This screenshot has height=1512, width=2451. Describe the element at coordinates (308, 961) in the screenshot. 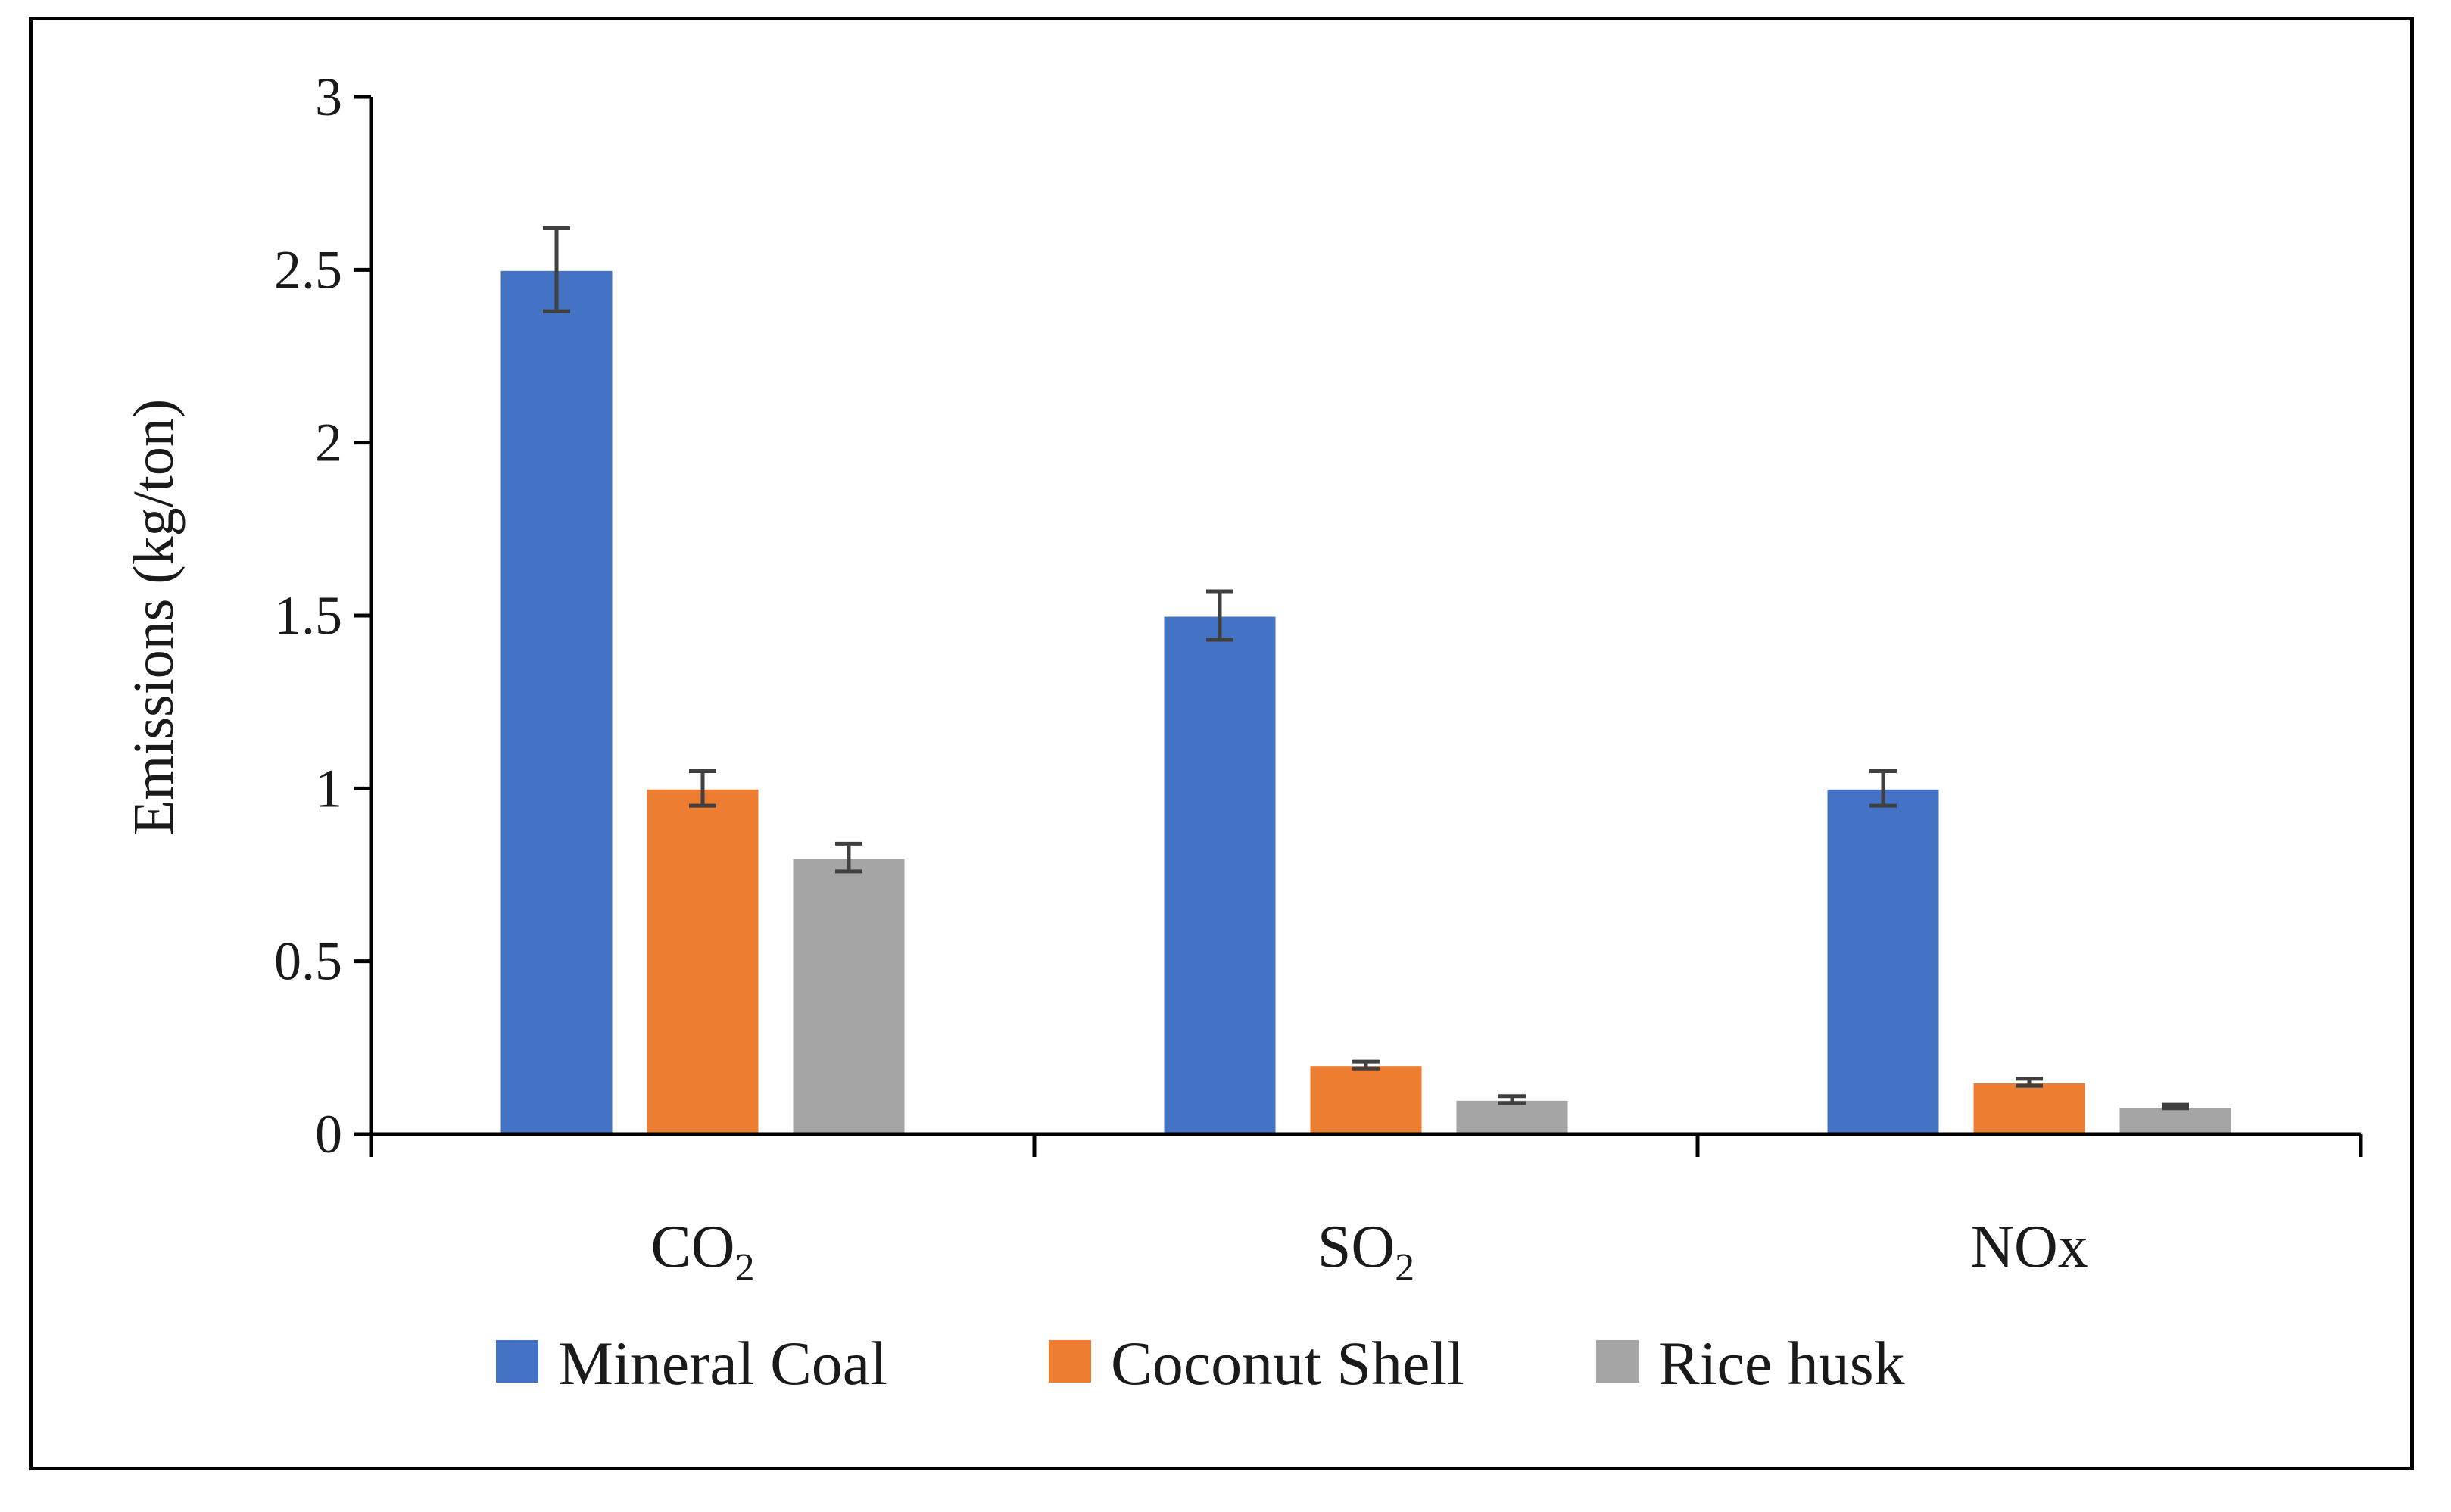

I see `y-tick-label: 0.5` at that location.